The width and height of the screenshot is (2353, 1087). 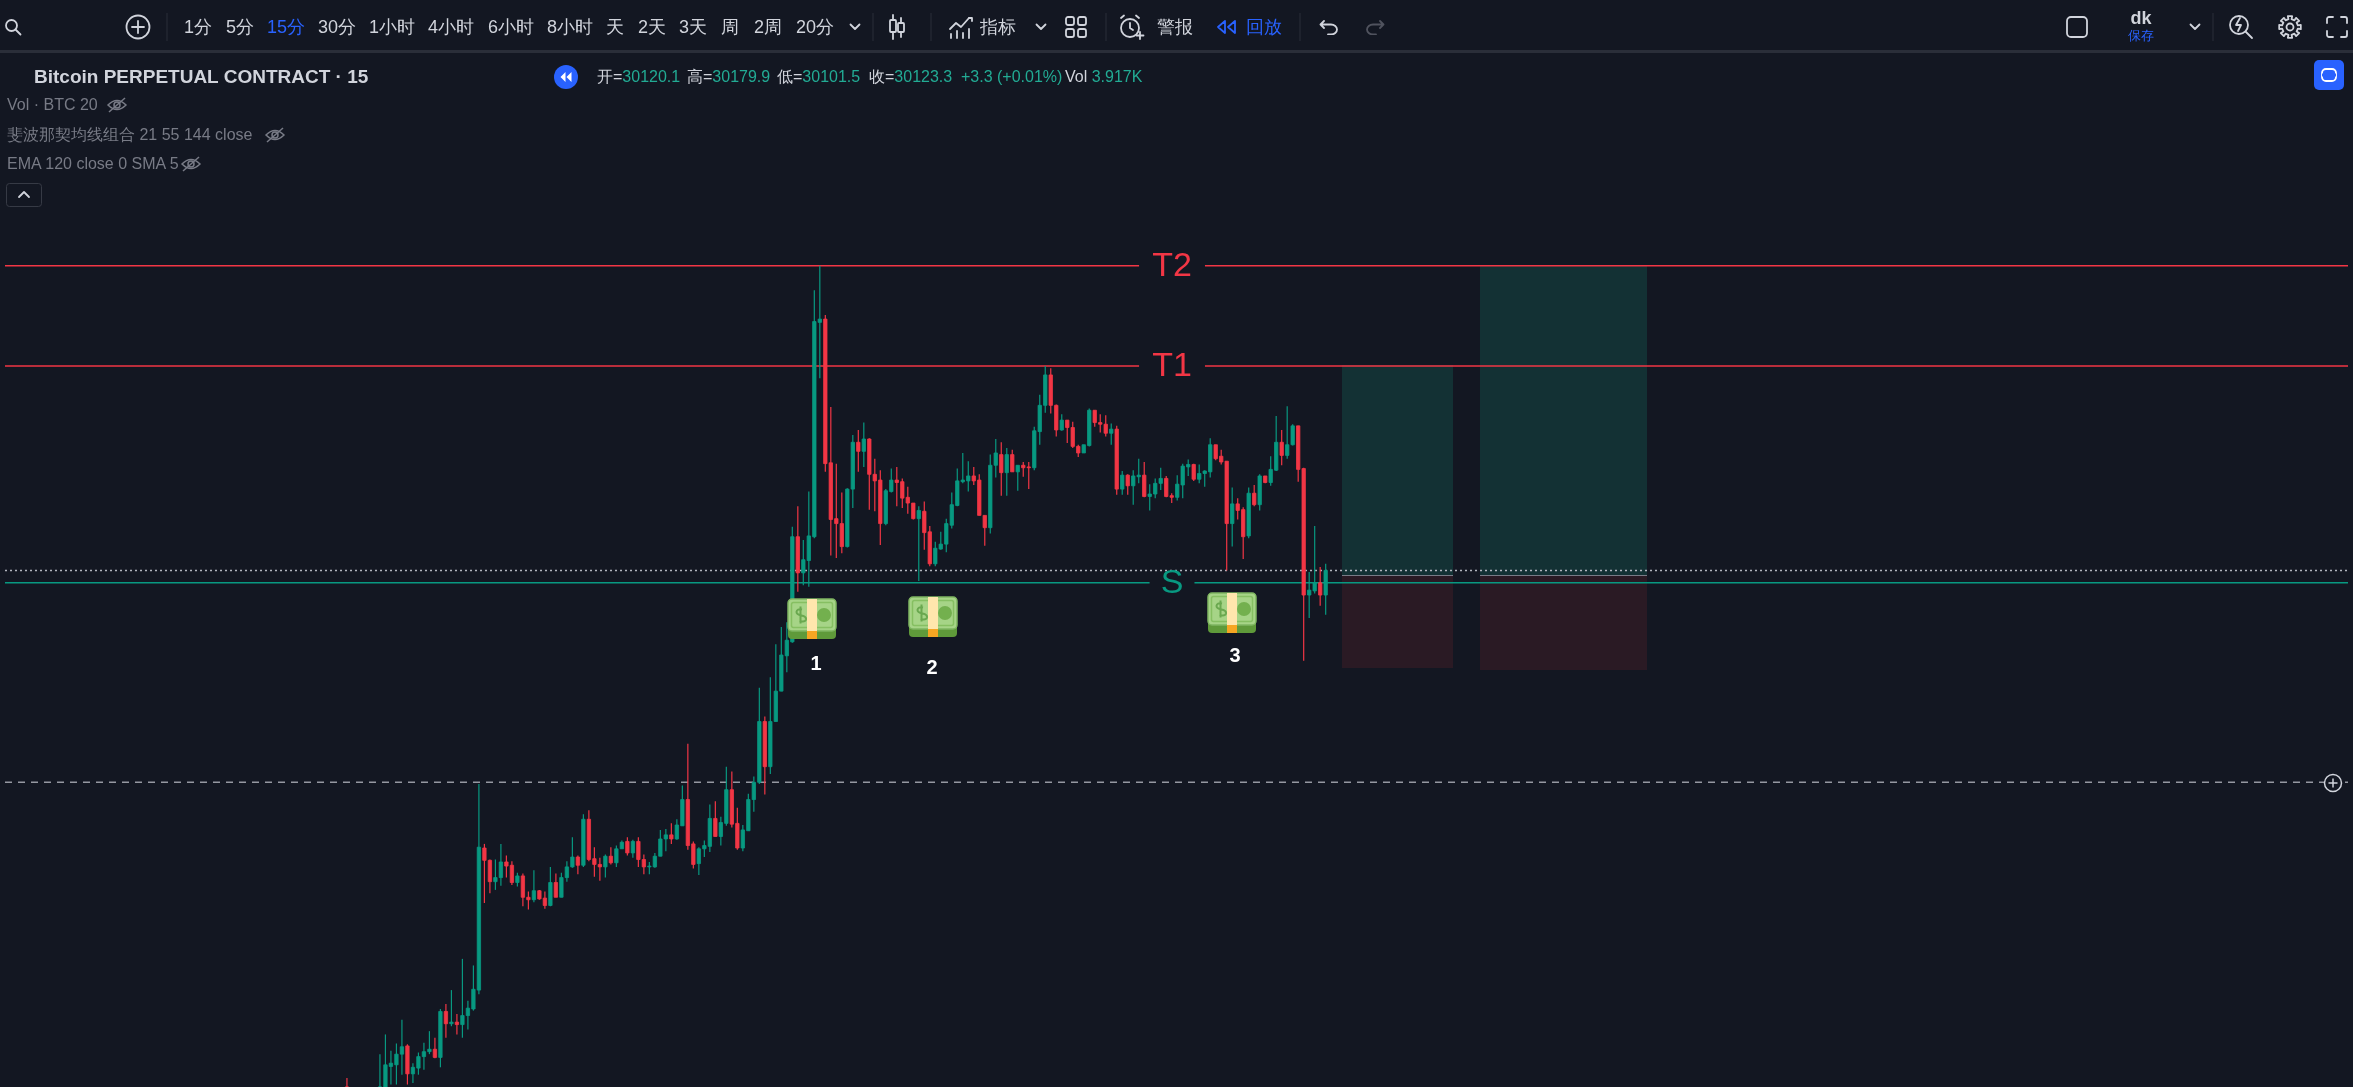 I want to click on text: 4小时, so click(x=451, y=27).